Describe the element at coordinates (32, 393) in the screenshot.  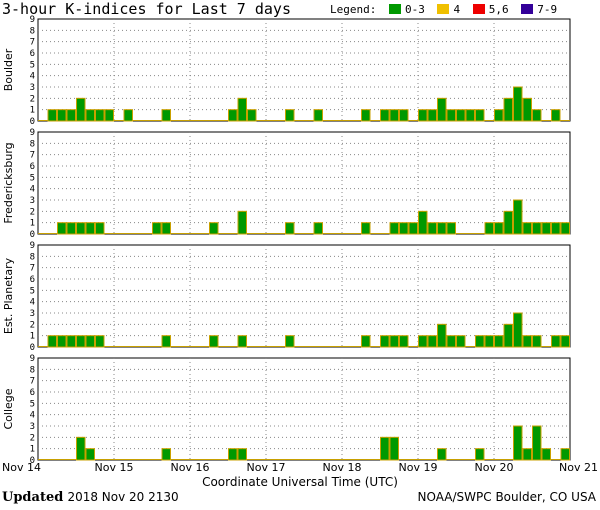
I see `y-tick-label: 6` at that location.